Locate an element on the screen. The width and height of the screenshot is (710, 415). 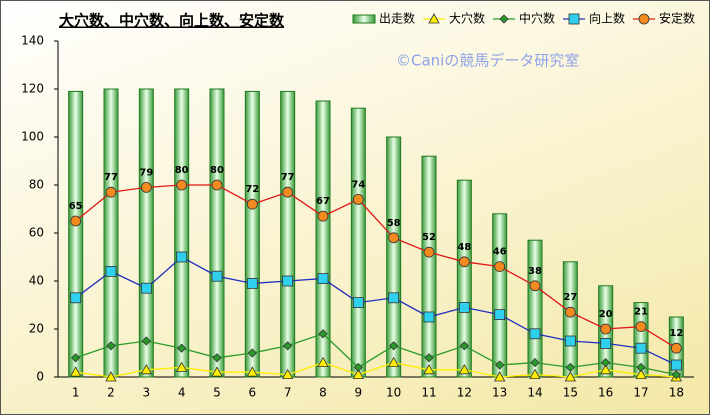
y-tick-label: 0 is located at coordinates (40, 377).